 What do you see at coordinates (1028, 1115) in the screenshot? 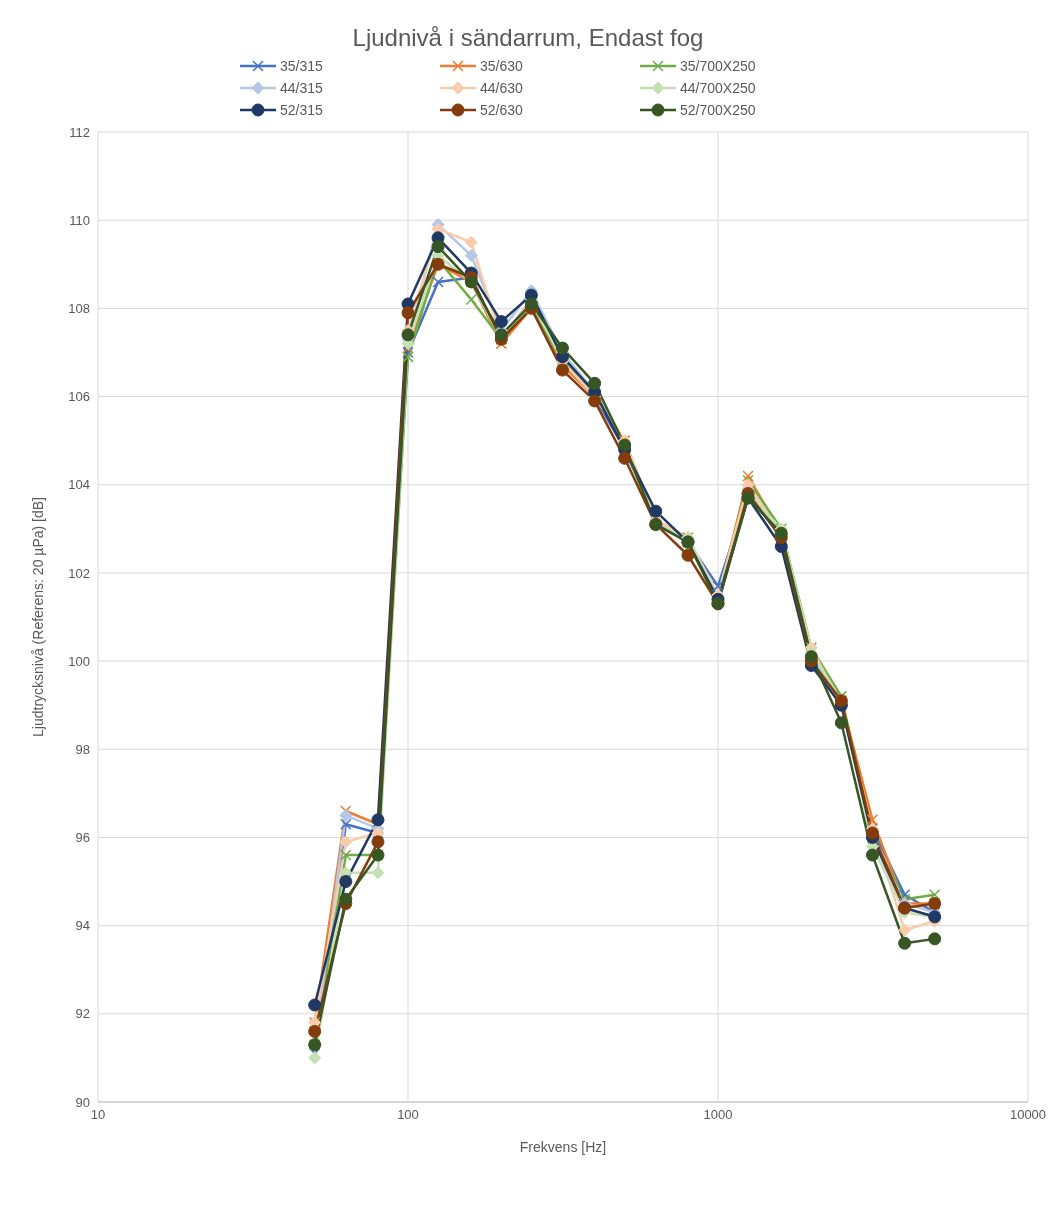
I see `x-tick-label: 10000` at bounding box center [1028, 1115].